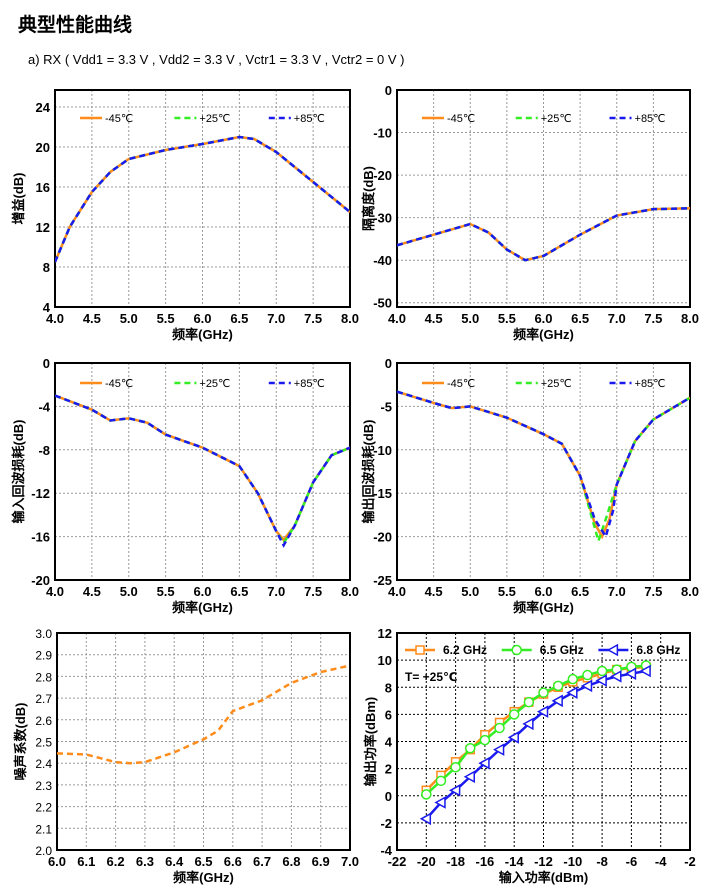 The height and width of the screenshot is (893, 721). Describe the element at coordinates (386, 850) in the screenshot. I see `y-tick-label: -4` at that location.